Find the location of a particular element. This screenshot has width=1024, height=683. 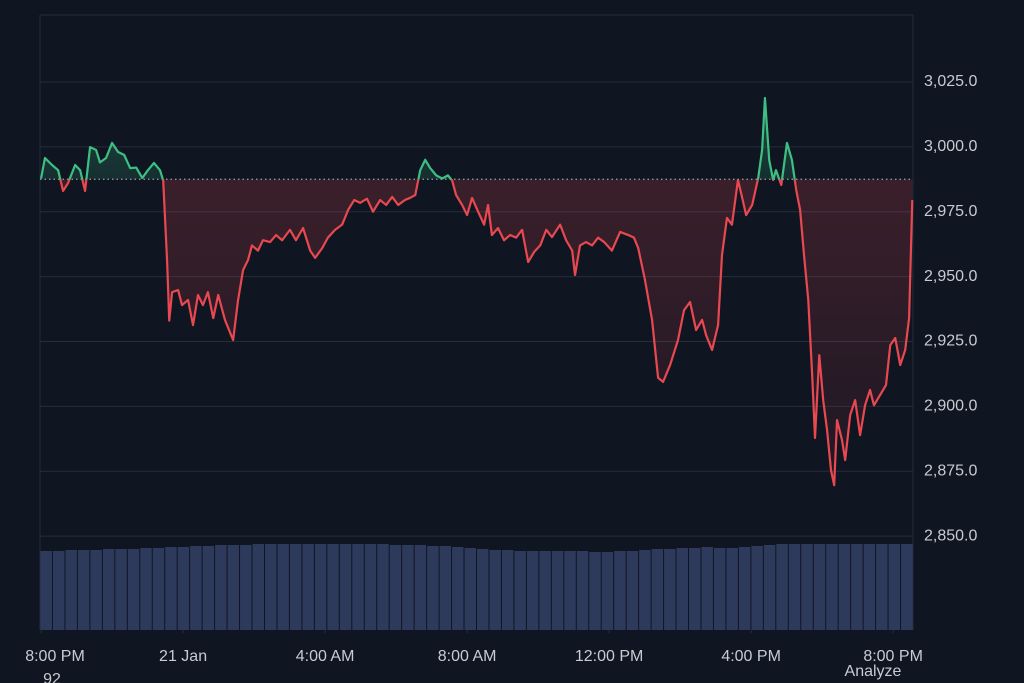

x-tick-label: 8:00 AM is located at coordinates (467, 656).